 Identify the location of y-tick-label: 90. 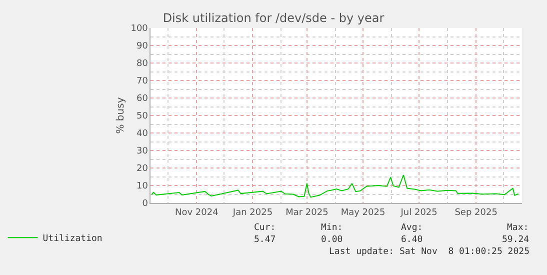
(142, 47).